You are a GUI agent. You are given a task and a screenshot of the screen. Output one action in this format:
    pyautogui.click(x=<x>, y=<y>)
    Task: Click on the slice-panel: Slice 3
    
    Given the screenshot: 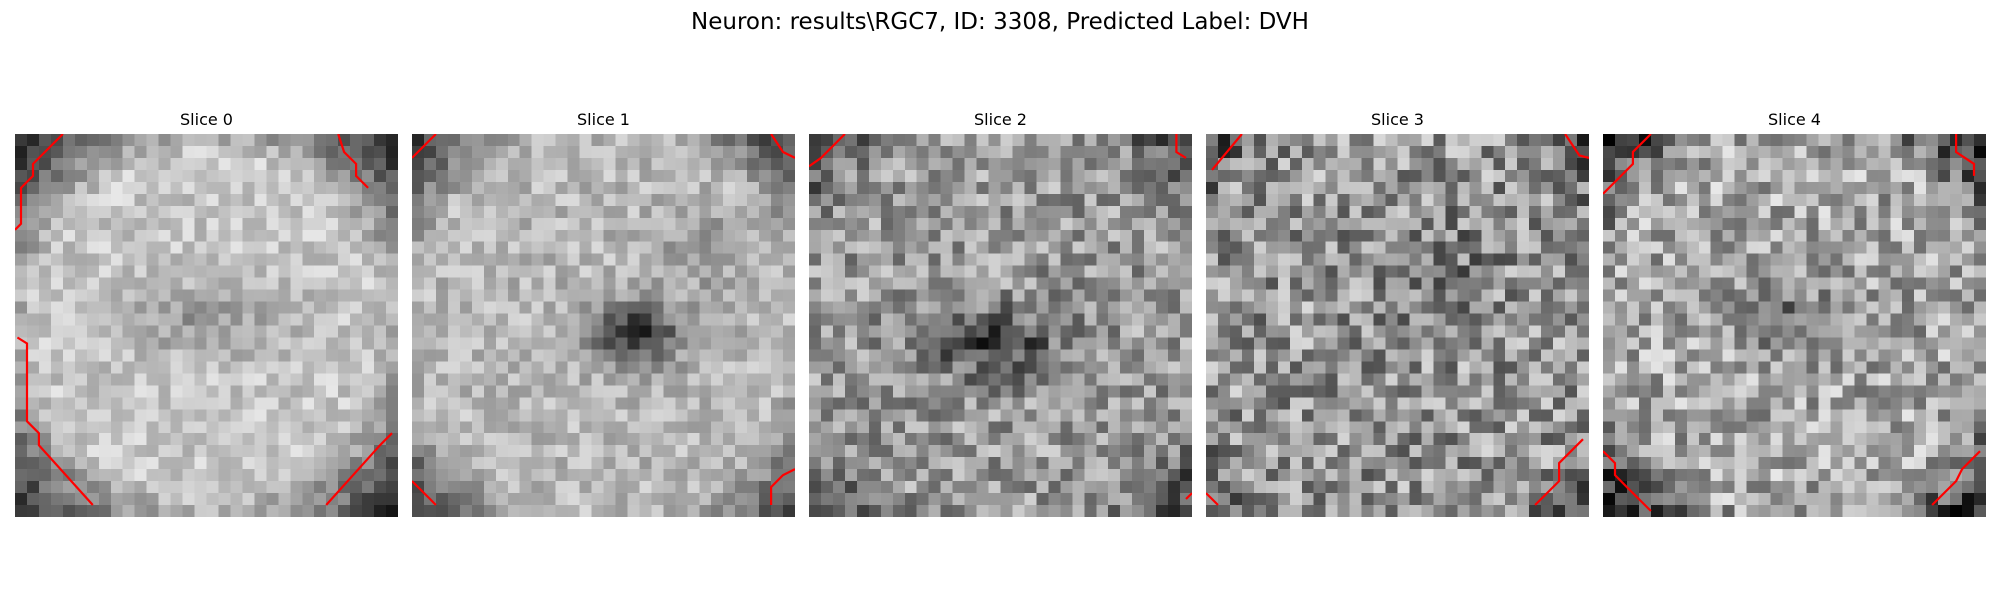 What is the action you would take?
    pyautogui.click(x=1397, y=312)
    